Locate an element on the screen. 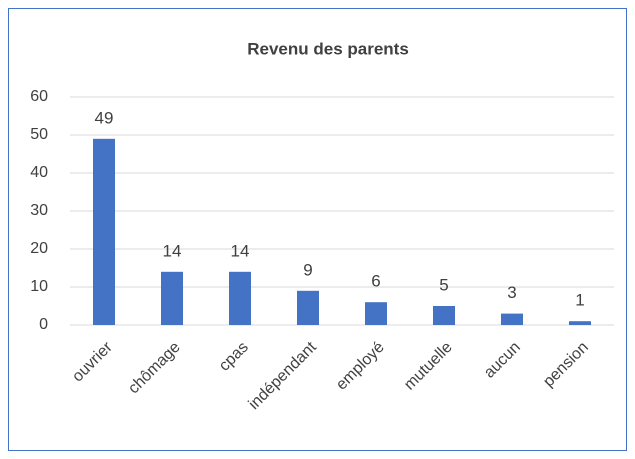  chart-title: Revenu des parents is located at coordinates (328, 48).